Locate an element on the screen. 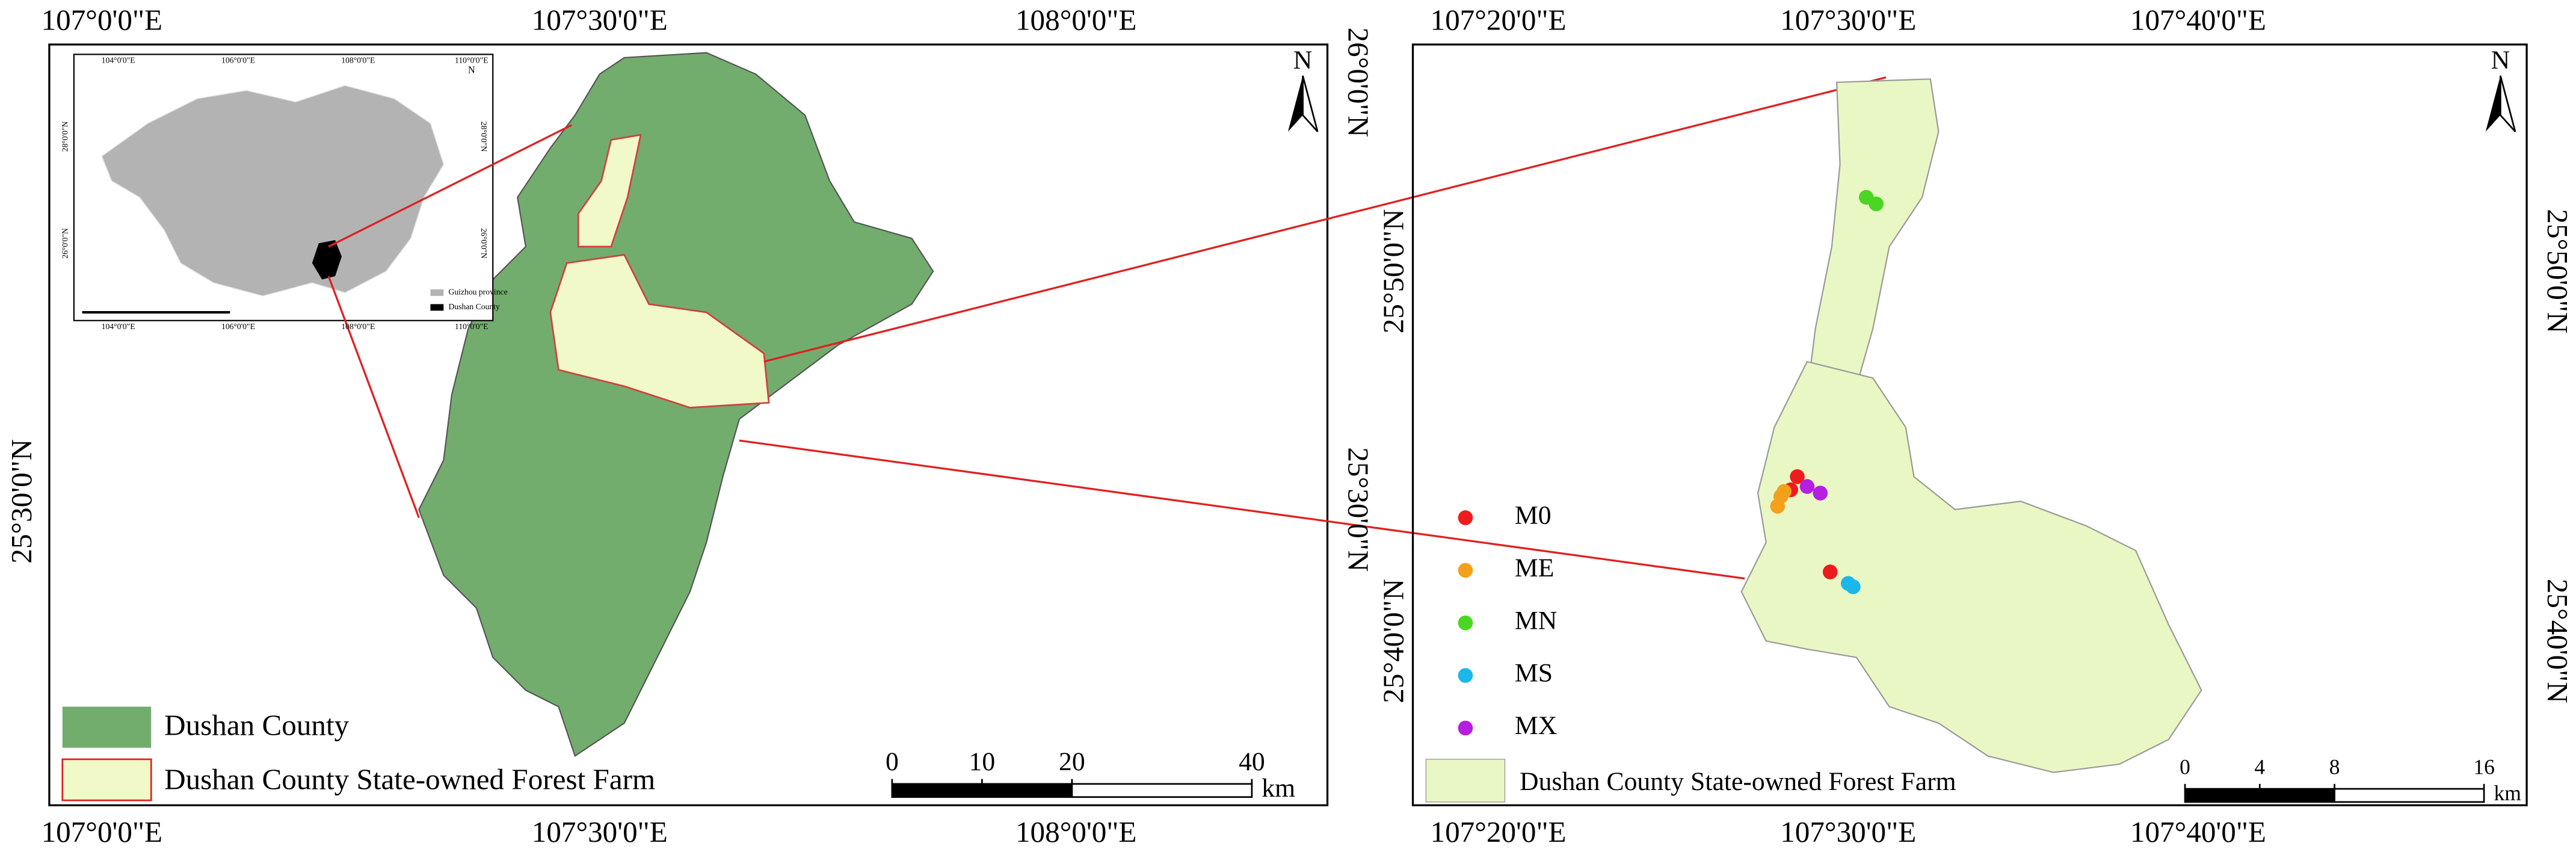 The image size is (2576, 858). scale-label: 20 is located at coordinates (1072, 761).